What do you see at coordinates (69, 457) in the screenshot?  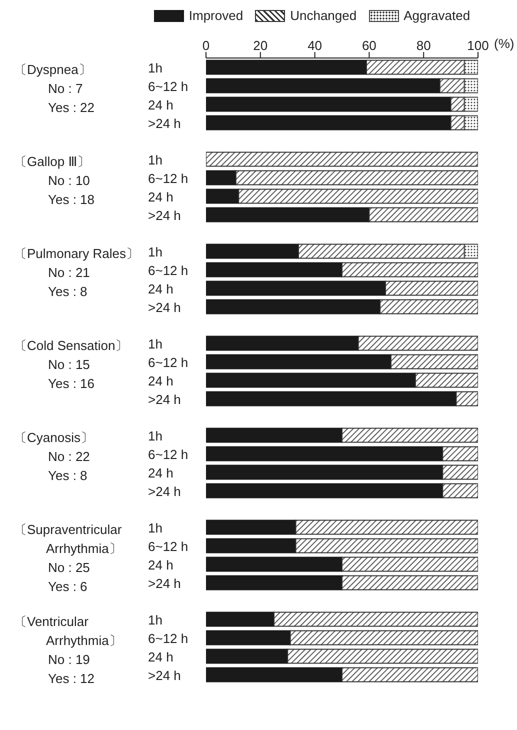 I see `text: No : 22` at bounding box center [69, 457].